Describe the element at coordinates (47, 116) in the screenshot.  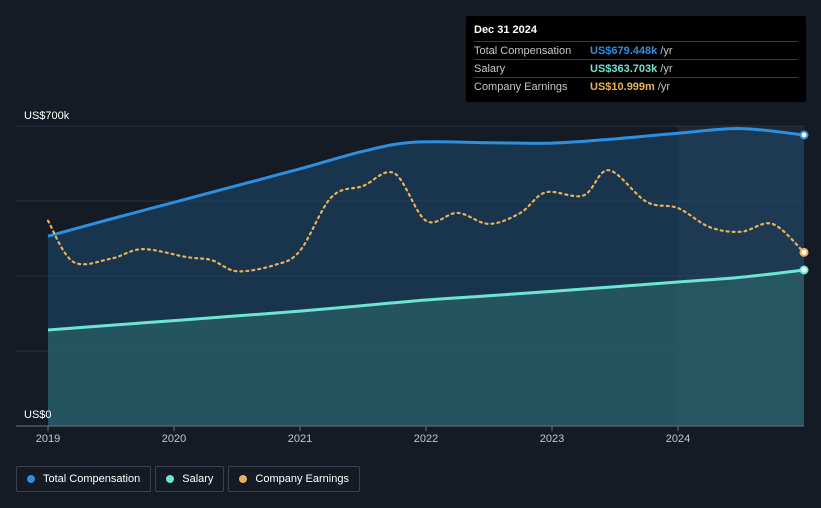
I see `y-axis-top-label: US$700k` at that location.